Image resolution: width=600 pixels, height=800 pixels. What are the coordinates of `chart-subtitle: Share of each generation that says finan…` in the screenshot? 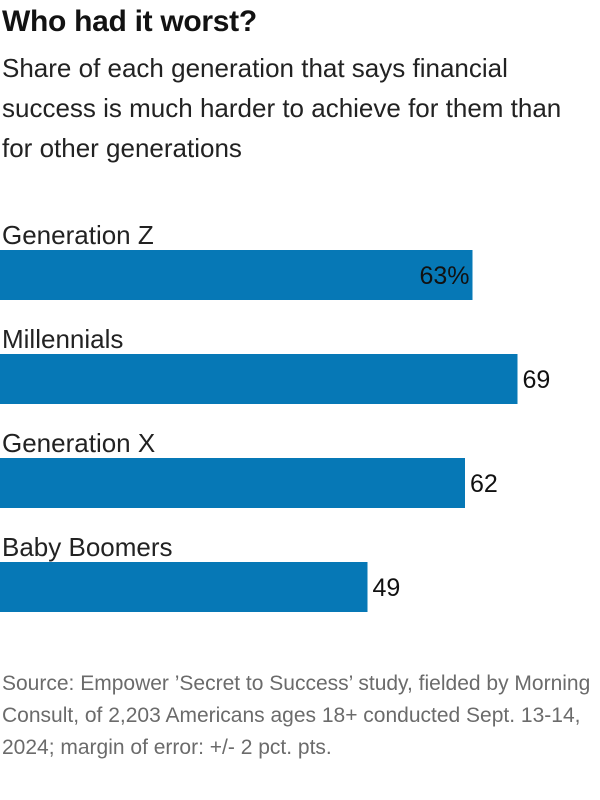 It's located at (282, 108).